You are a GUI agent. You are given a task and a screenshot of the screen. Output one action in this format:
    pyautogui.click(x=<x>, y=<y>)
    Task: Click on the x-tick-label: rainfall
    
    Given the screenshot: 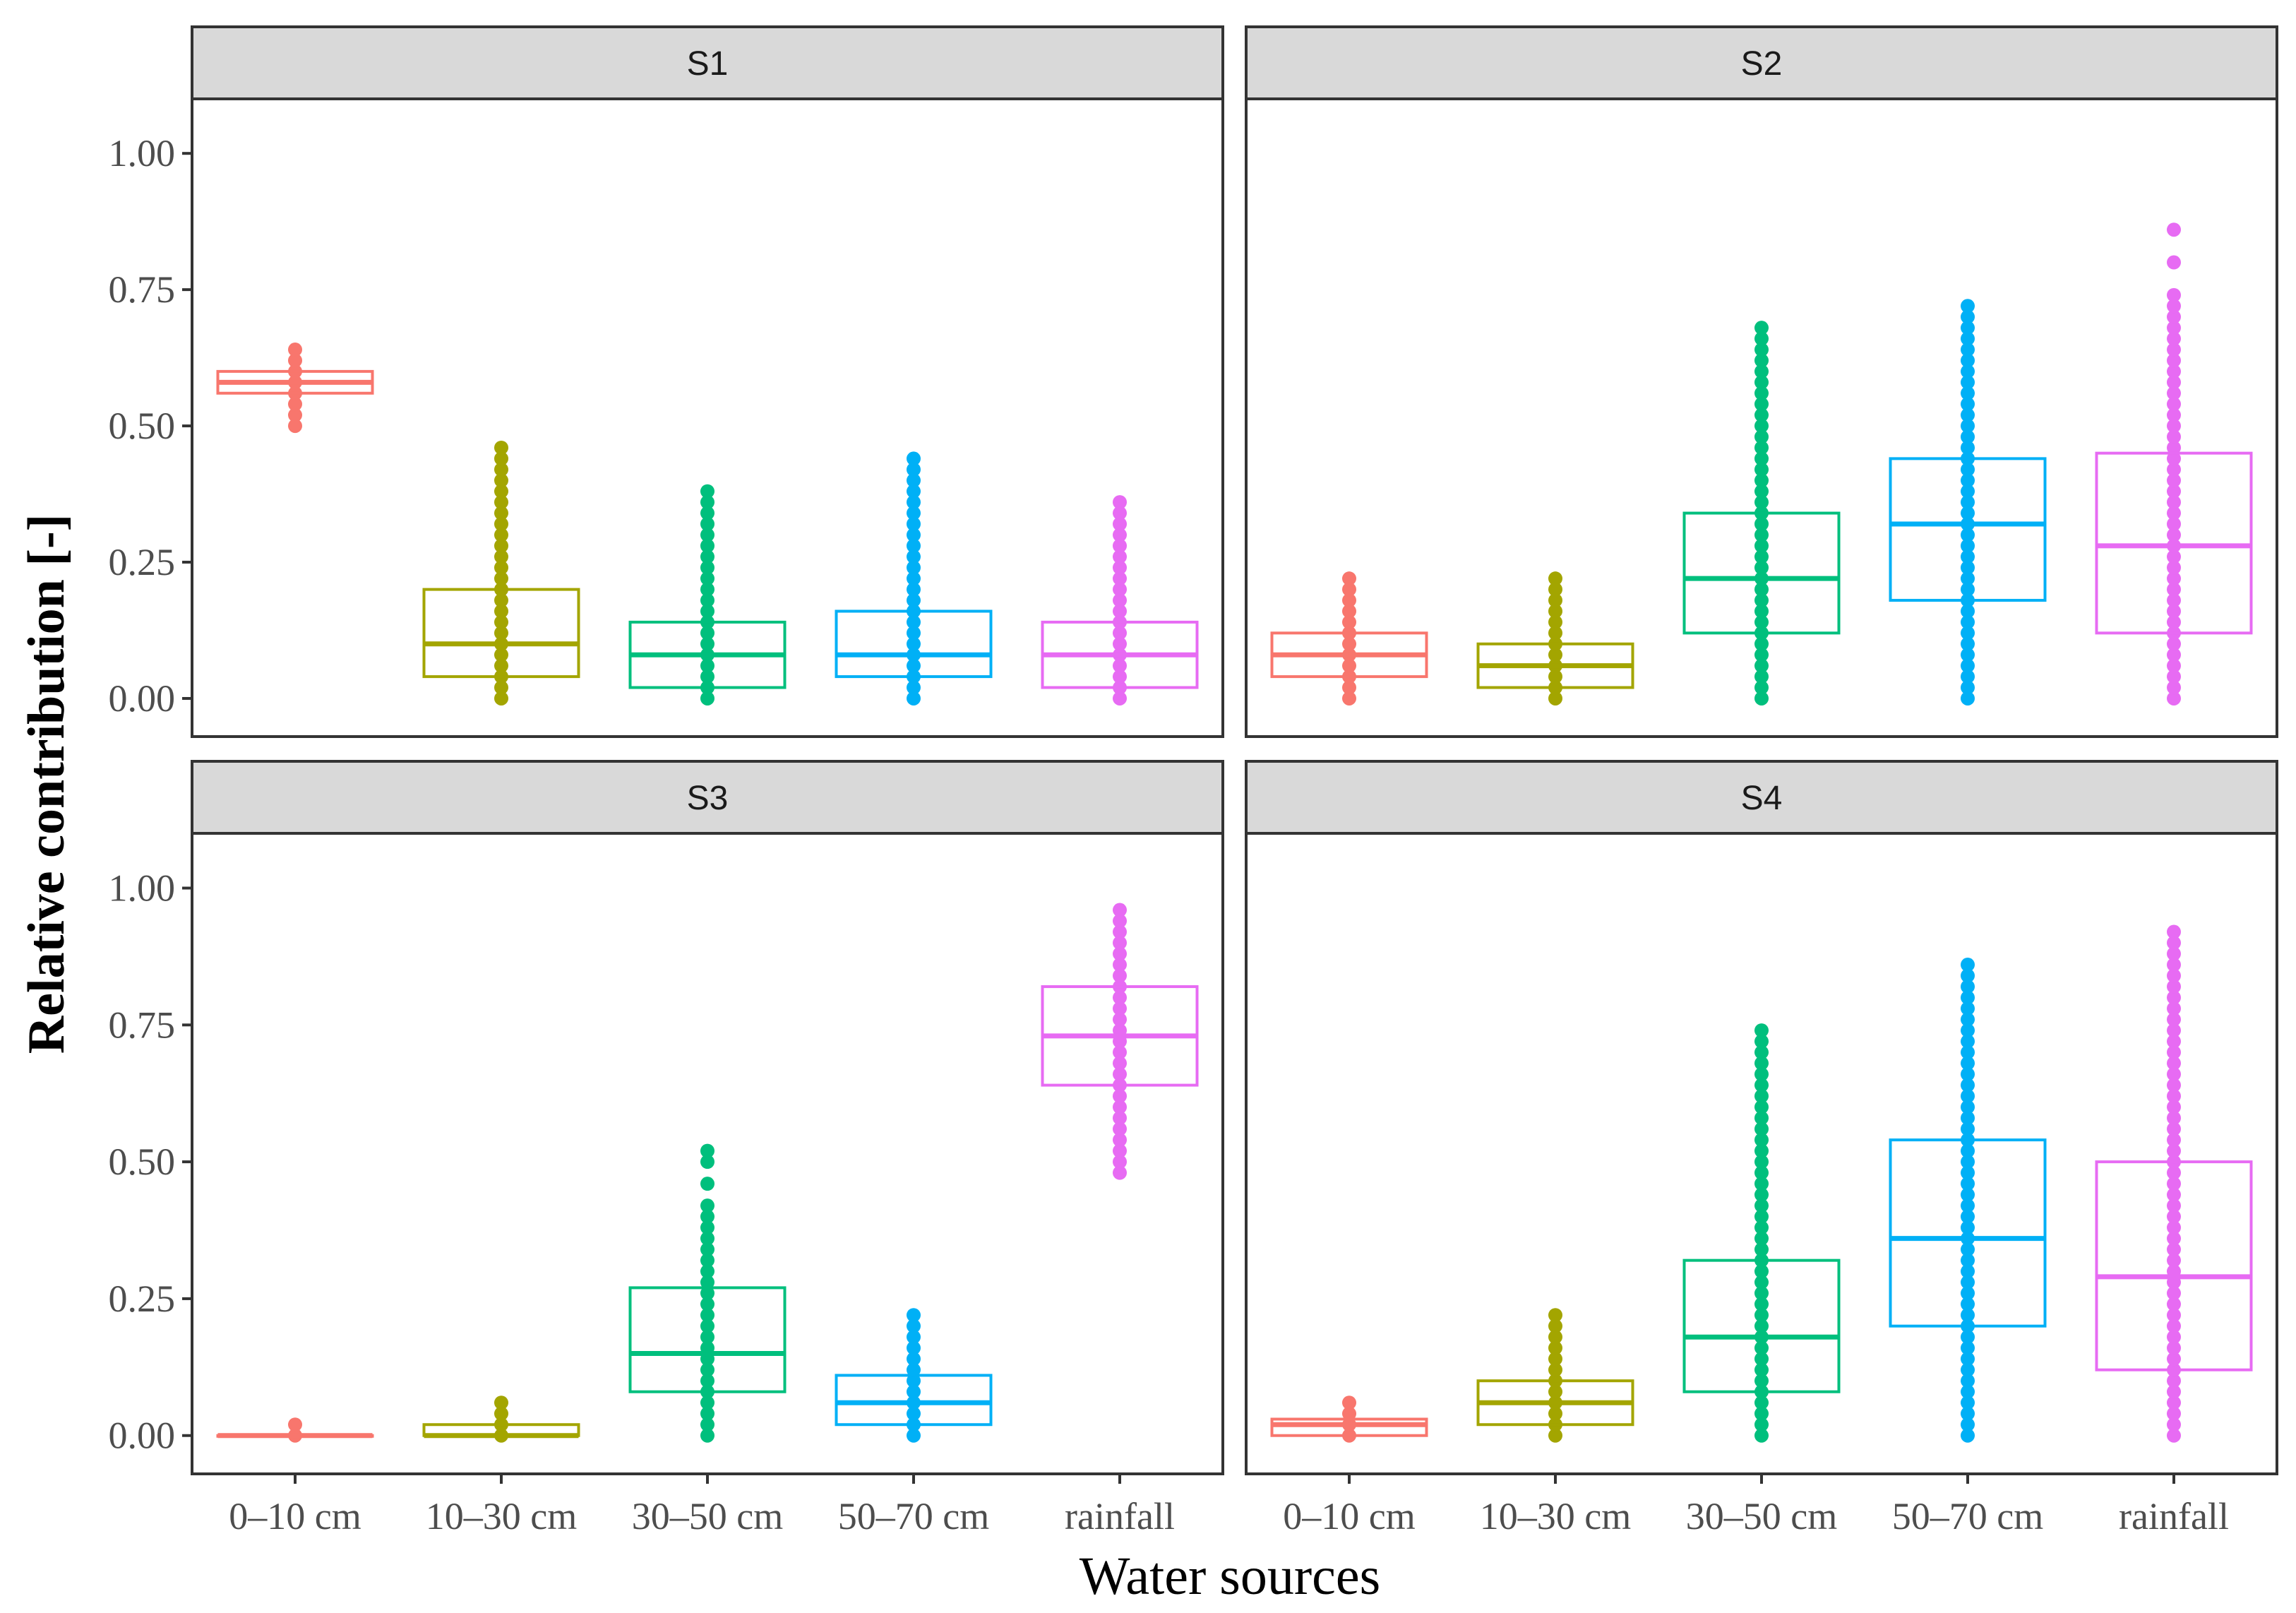 What is the action you would take?
    pyautogui.click(x=2174, y=1516)
    